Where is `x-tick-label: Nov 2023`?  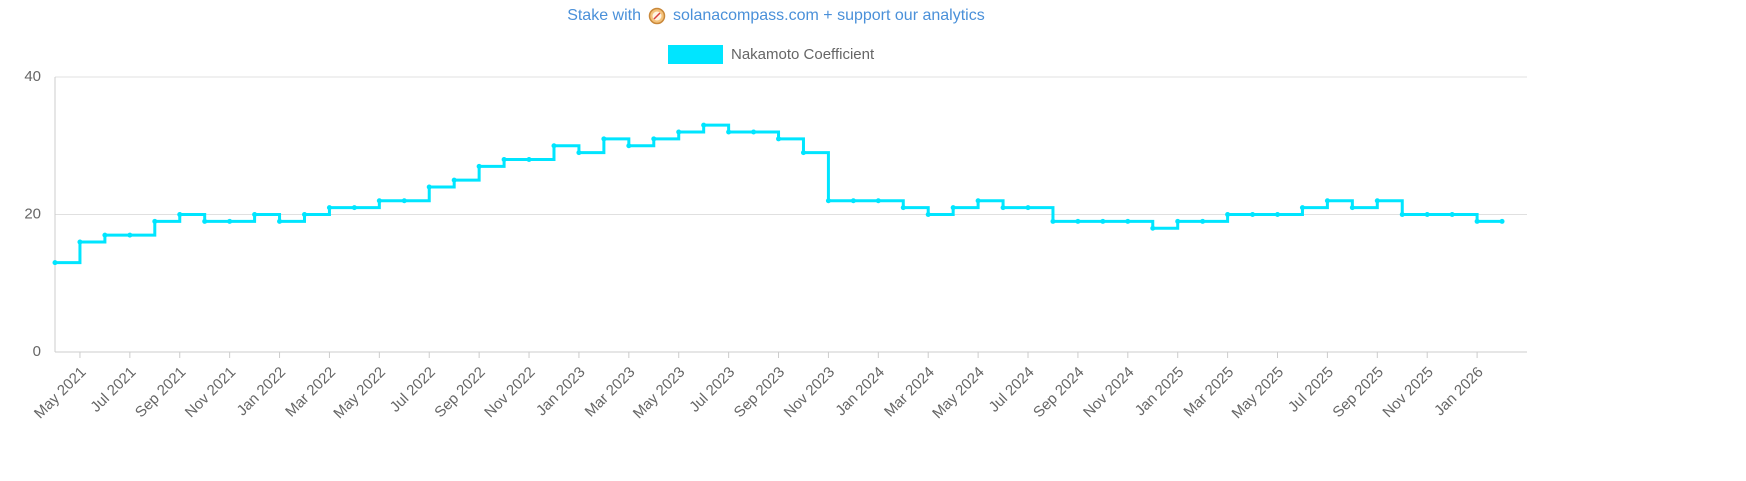 x-tick-label: Nov 2023 is located at coordinates (809, 392).